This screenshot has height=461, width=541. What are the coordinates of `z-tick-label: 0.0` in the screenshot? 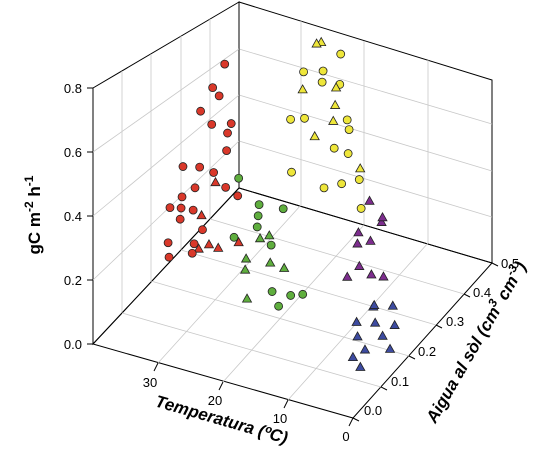 It's located at (73, 344).